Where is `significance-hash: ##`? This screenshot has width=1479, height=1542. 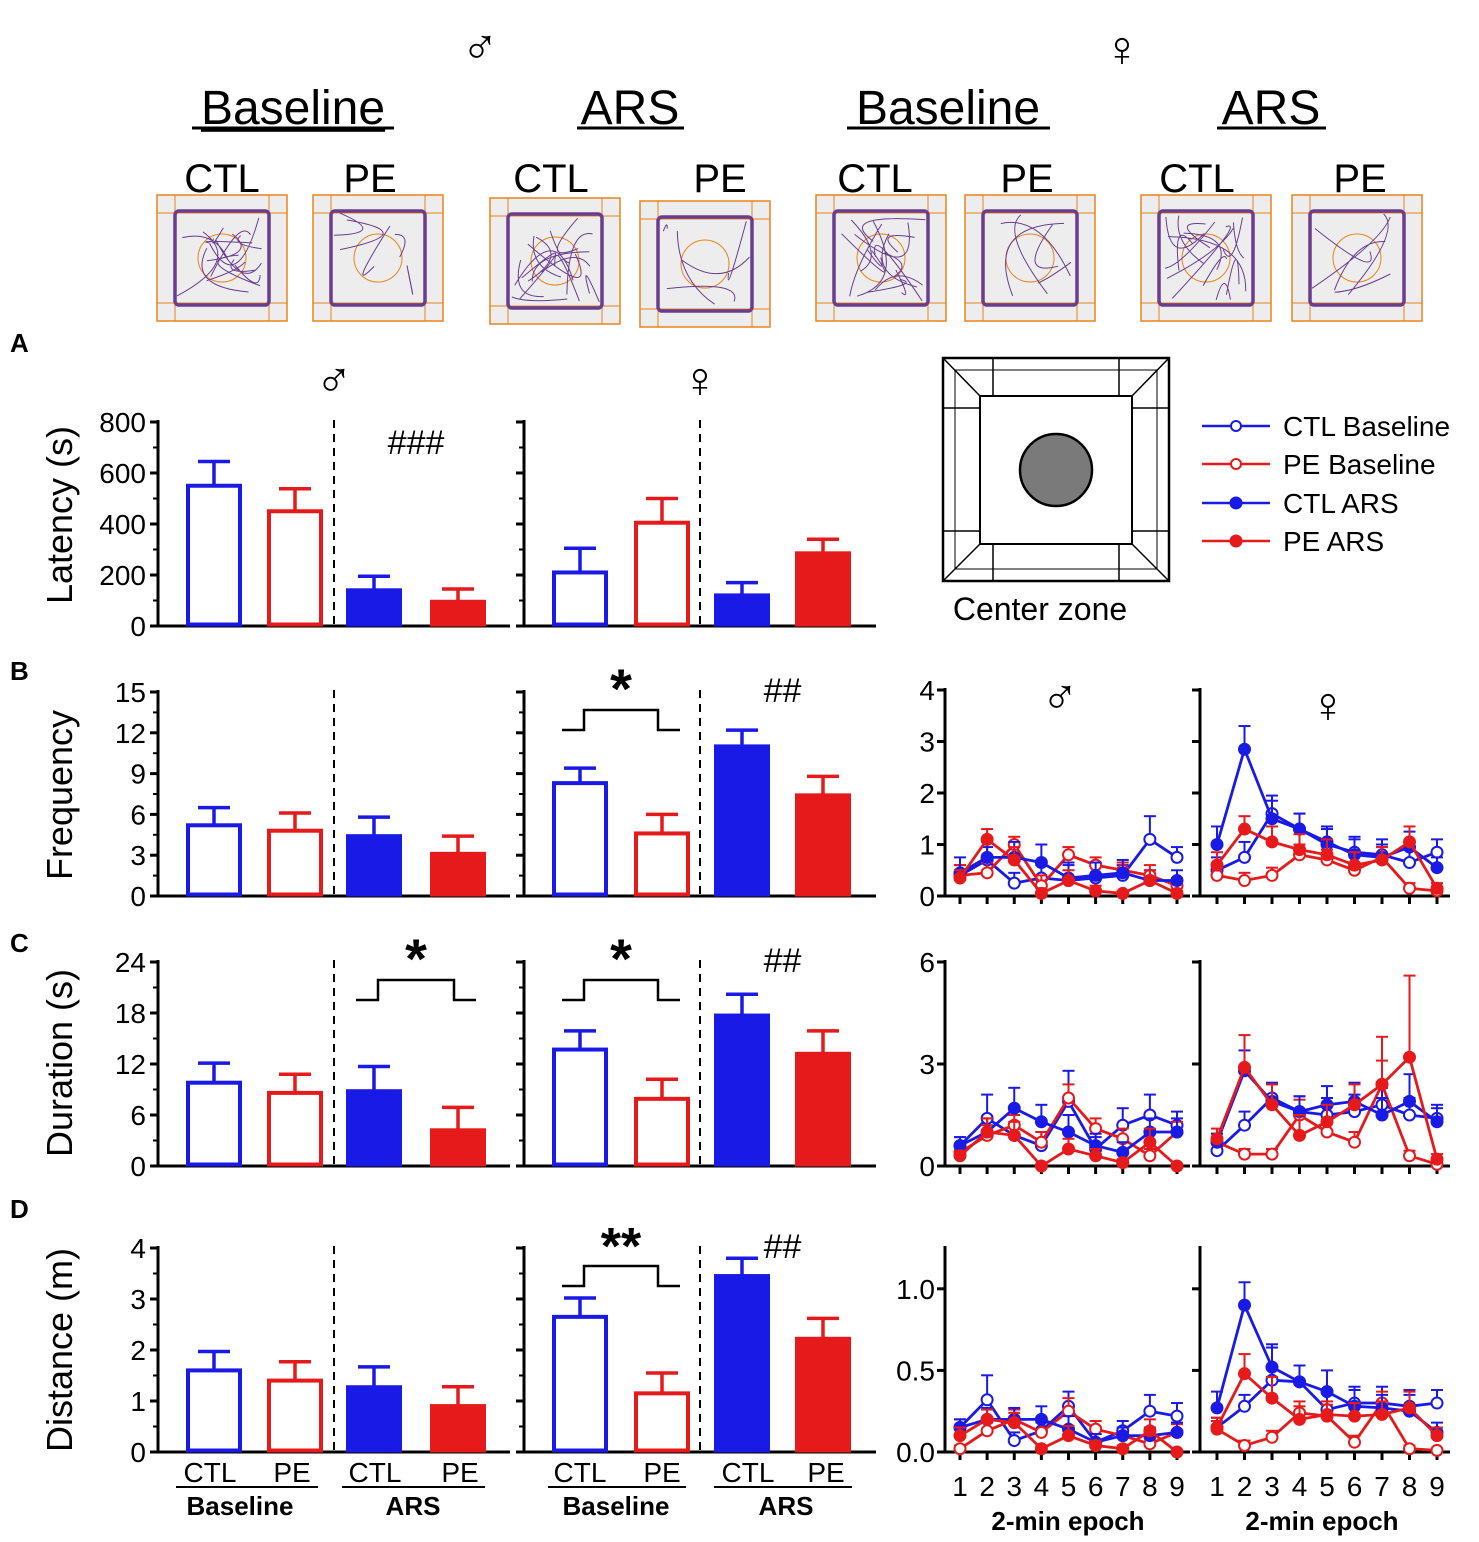 significance-hash: ## is located at coordinates (783, 961).